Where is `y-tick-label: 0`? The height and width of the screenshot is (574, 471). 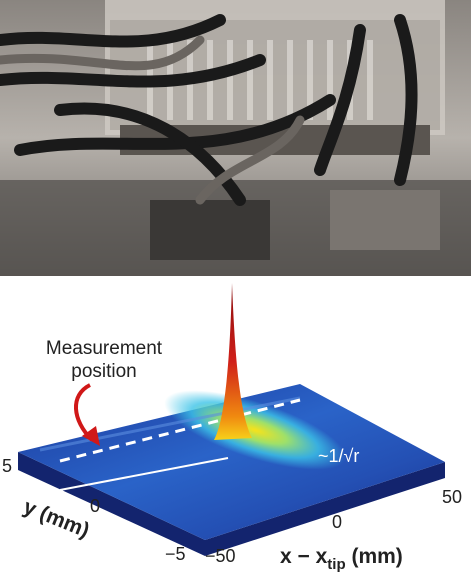 y-tick-label: 0 is located at coordinates (95, 506).